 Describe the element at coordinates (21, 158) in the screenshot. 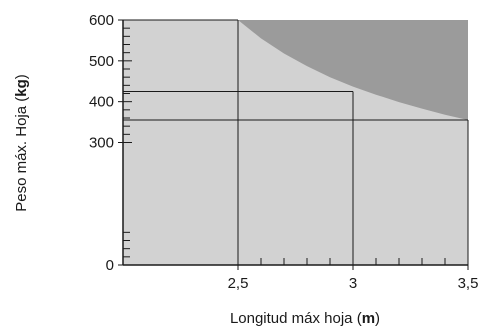

I see `y-axis-title-text: Peso máx. Hoja` at that location.